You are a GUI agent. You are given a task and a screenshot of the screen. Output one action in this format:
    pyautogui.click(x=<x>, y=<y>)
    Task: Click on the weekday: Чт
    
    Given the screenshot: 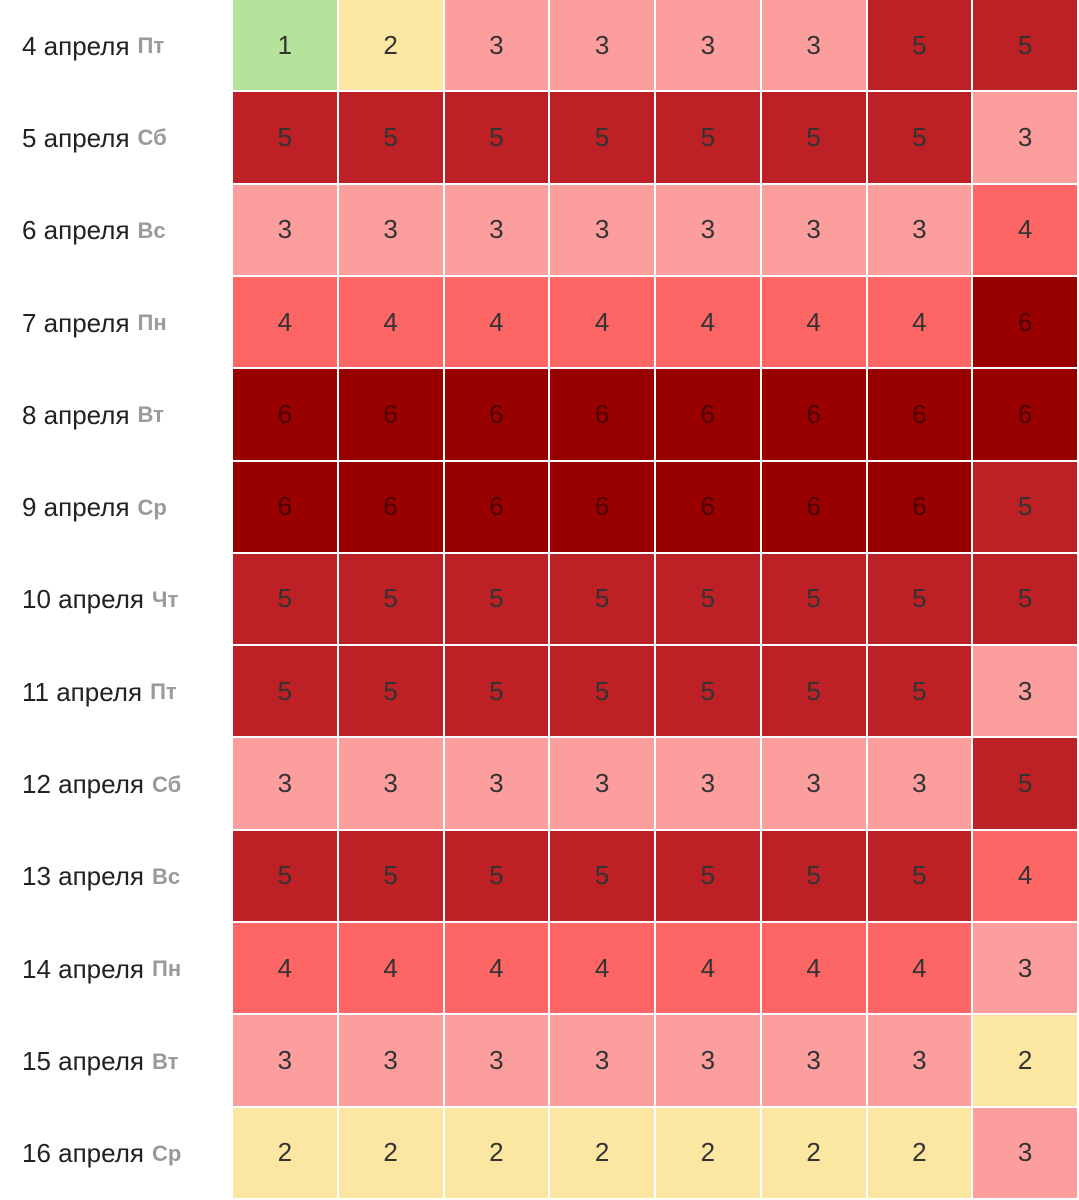 What is the action you would take?
    pyautogui.click(x=165, y=599)
    